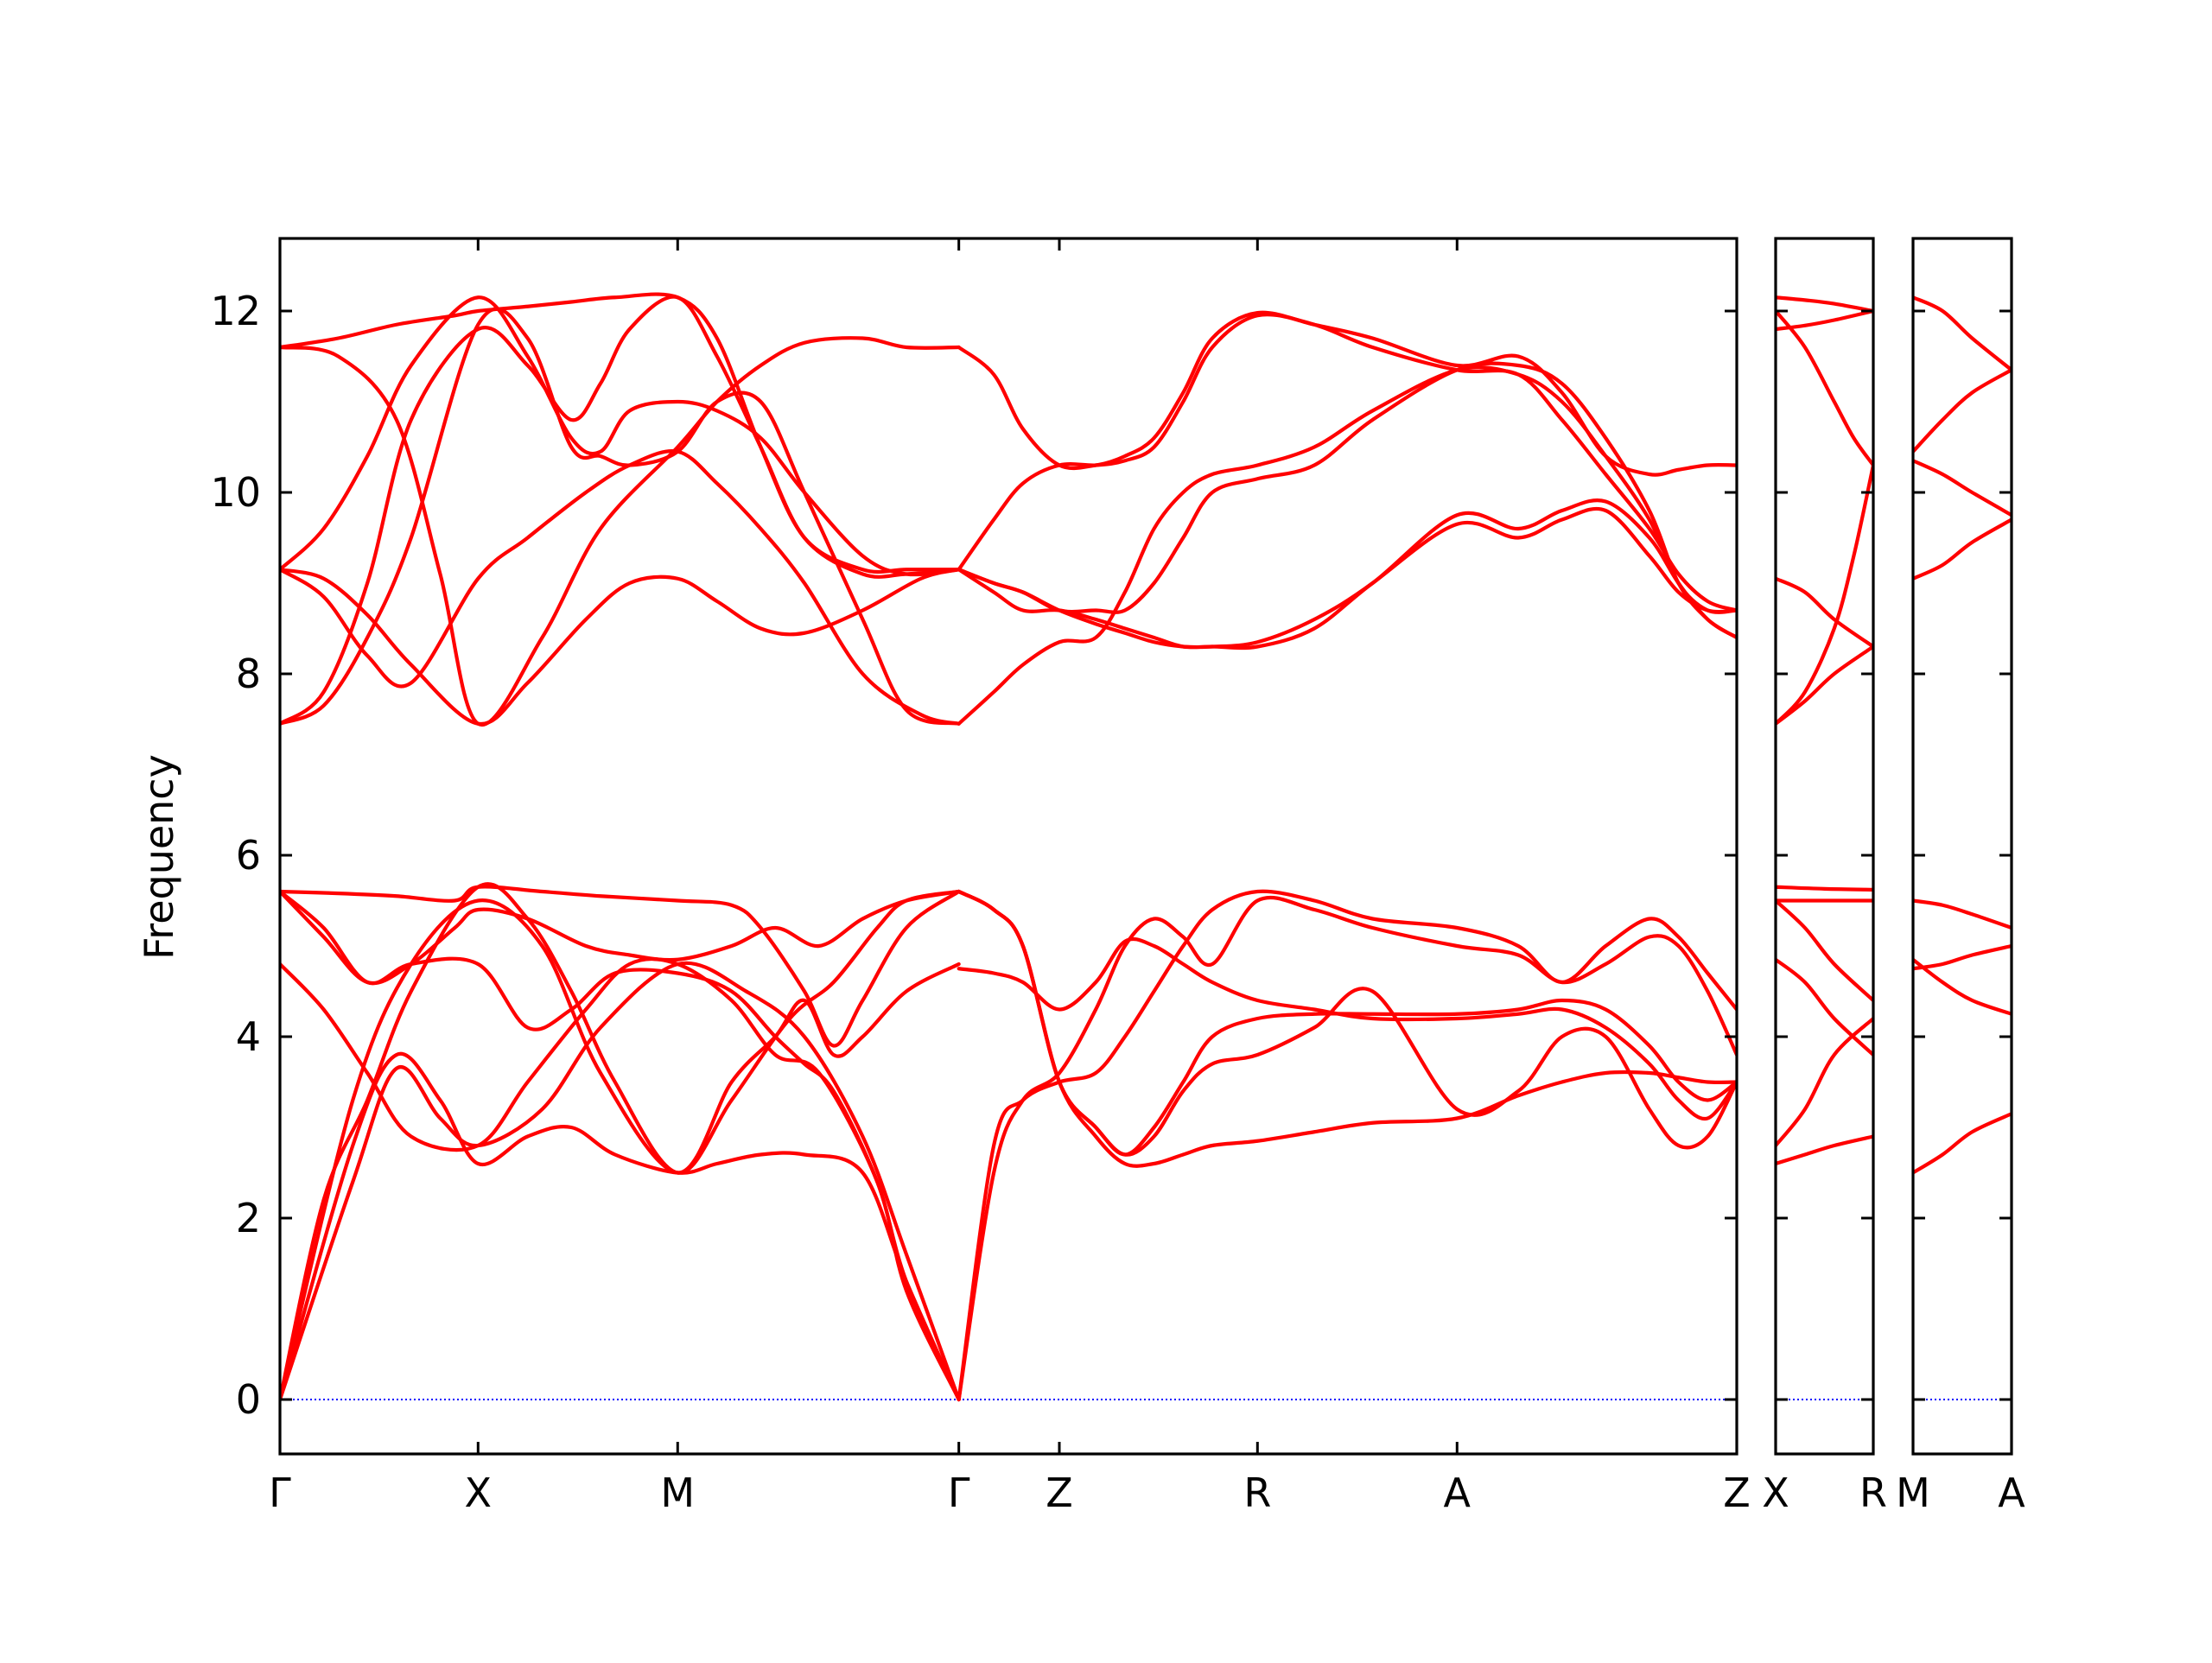  Describe the element at coordinates (235, 492) in the screenshot. I see `y-tick-label: 10` at that location.